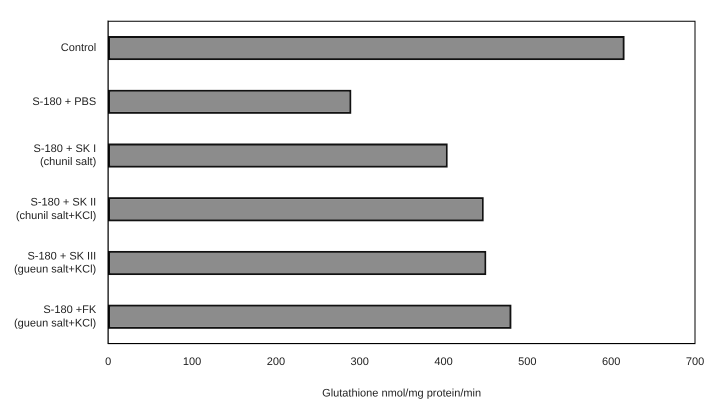 The height and width of the screenshot is (408, 715). I want to click on x-tick-label: 100, so click(192, 362).